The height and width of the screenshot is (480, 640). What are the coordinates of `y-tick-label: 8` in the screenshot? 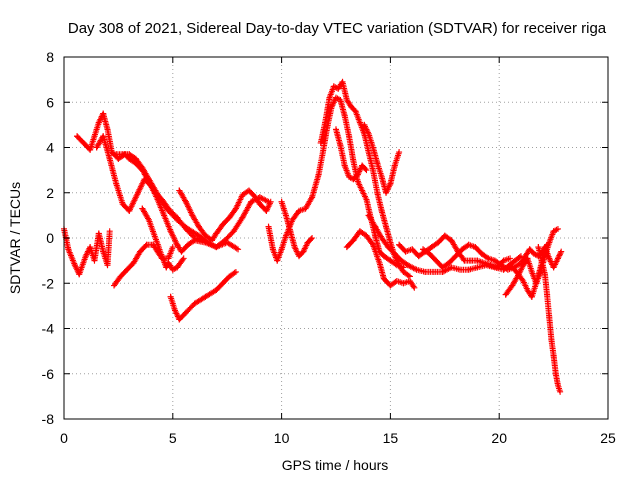 It's located at (50, 57).